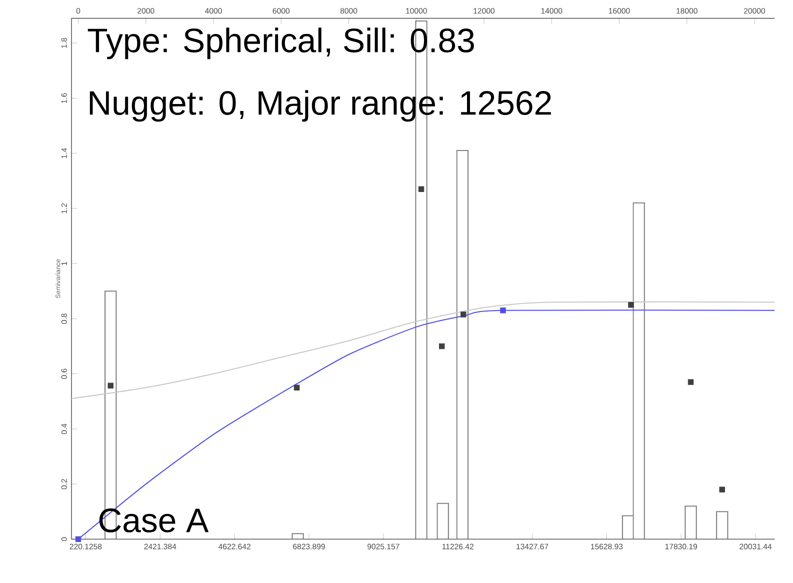 The image size is (793, 583). What do you see at coordinates (154, 520) in the screenshot?
I see `annotation: Case A` at bounding box center [154, 520].